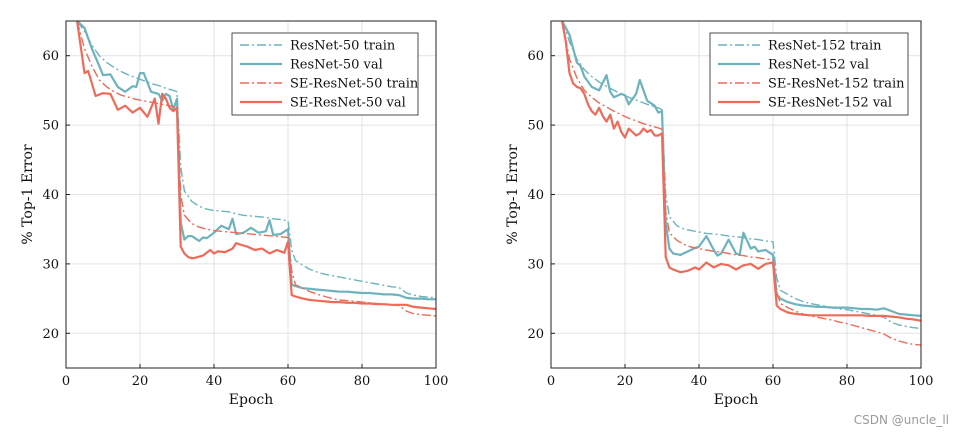 The height and width of the screenshot is (438, 959). Describe the element at coordinates (830, 103) in the screenshot. I see `legend-label: SE-ResNet-152 val` at that location.